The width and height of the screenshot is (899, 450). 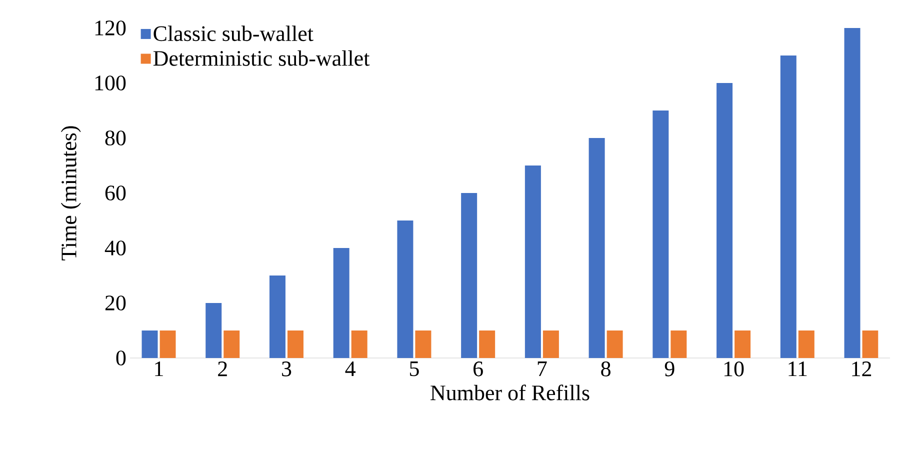 I want to click on x-tick-label: 2, so click(x=222, y=369).